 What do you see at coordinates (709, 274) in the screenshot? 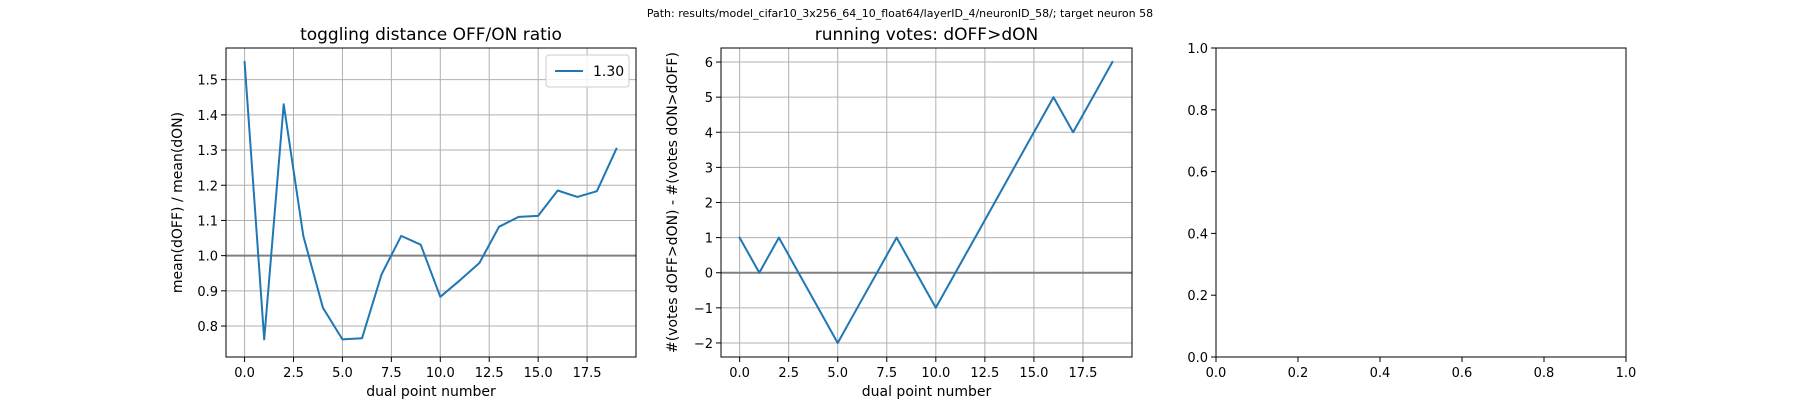
I see `y-tick-label: 0` at bounding box center [709, 274].